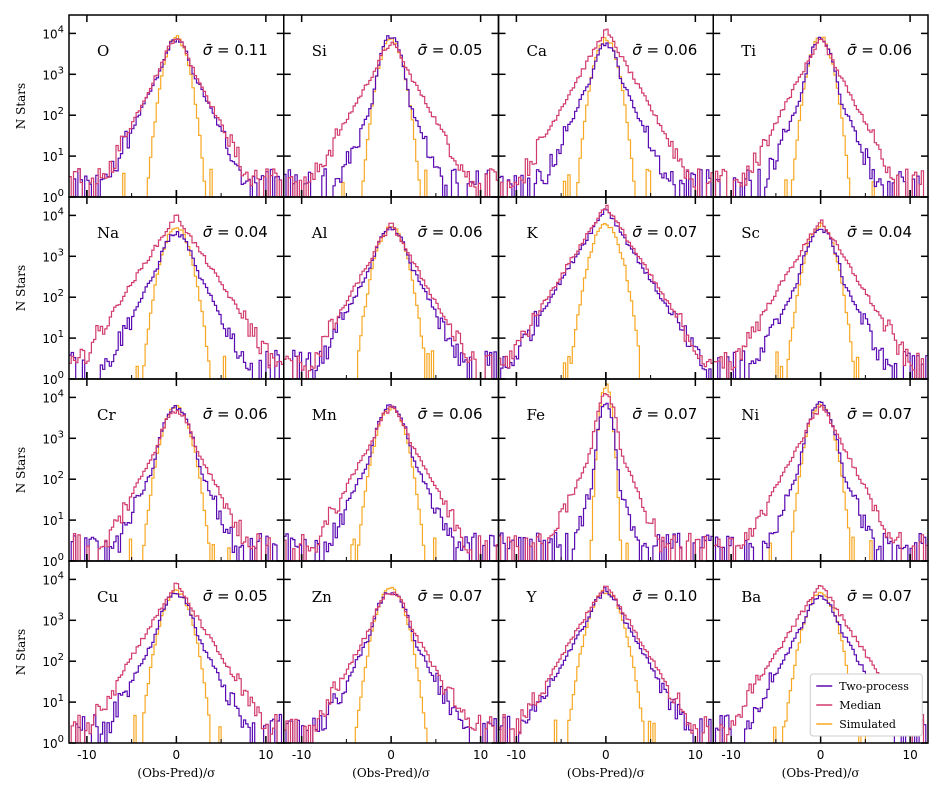 Image resolution: width=950 pixels, height=800 pixels. I want to click on sigma-label: σ̄ = 0.05, so click(449, 50).